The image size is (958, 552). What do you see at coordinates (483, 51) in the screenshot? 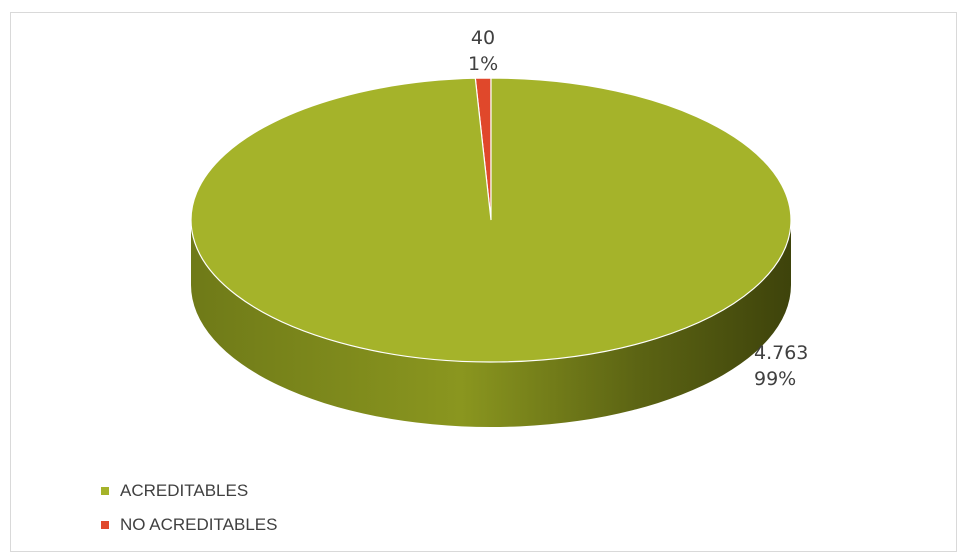
I see `data-label-no-acreditables: 40 1%` at bounding box center [483, 51].